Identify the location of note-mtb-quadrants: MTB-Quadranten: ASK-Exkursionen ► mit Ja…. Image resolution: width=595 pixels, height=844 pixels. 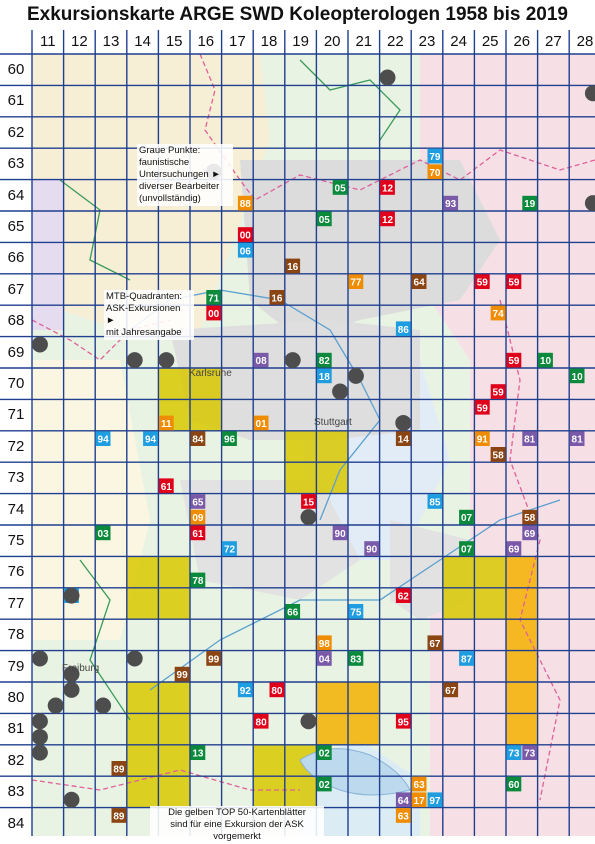
(149, 315).